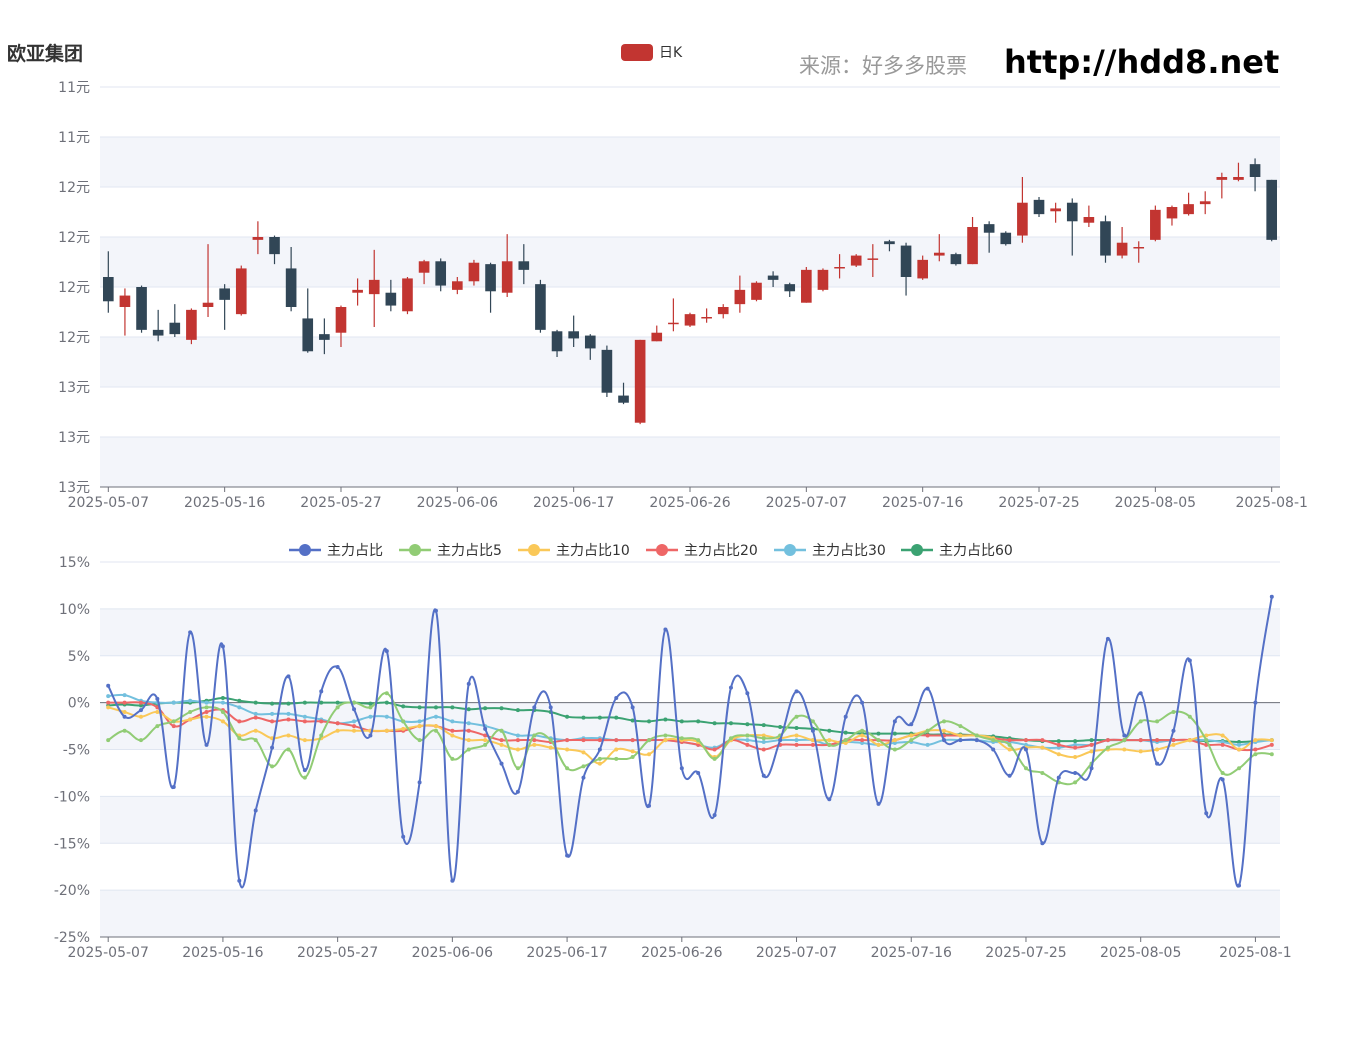 This screenshot has width=1367, height=1037. Describe the element at coordinates (74, 563) in the screenshot. I see `line-y-tick-label: 15%` at that location.